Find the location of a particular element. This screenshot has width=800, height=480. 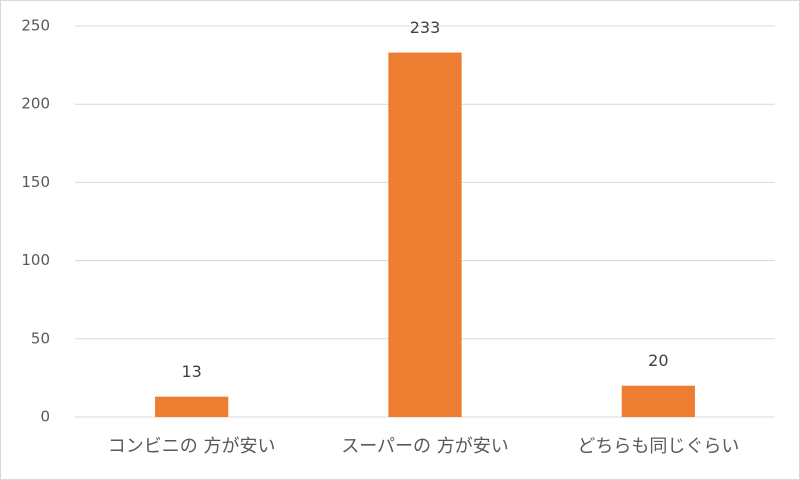

x-tick-label: どちらも同じぐらい is located at coordinates (658, 446).